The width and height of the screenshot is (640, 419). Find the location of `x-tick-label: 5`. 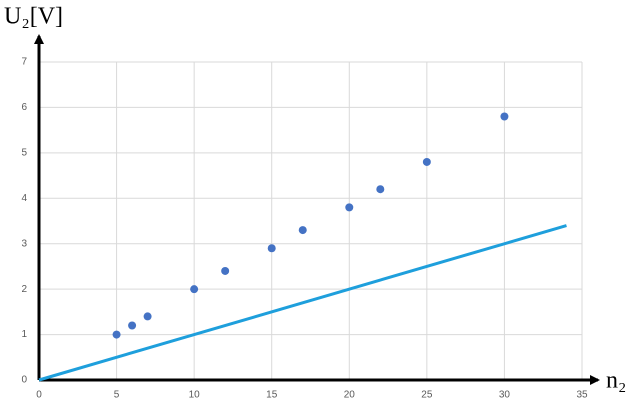

x-tick-label: 5 is located at coordinates (117, 395).